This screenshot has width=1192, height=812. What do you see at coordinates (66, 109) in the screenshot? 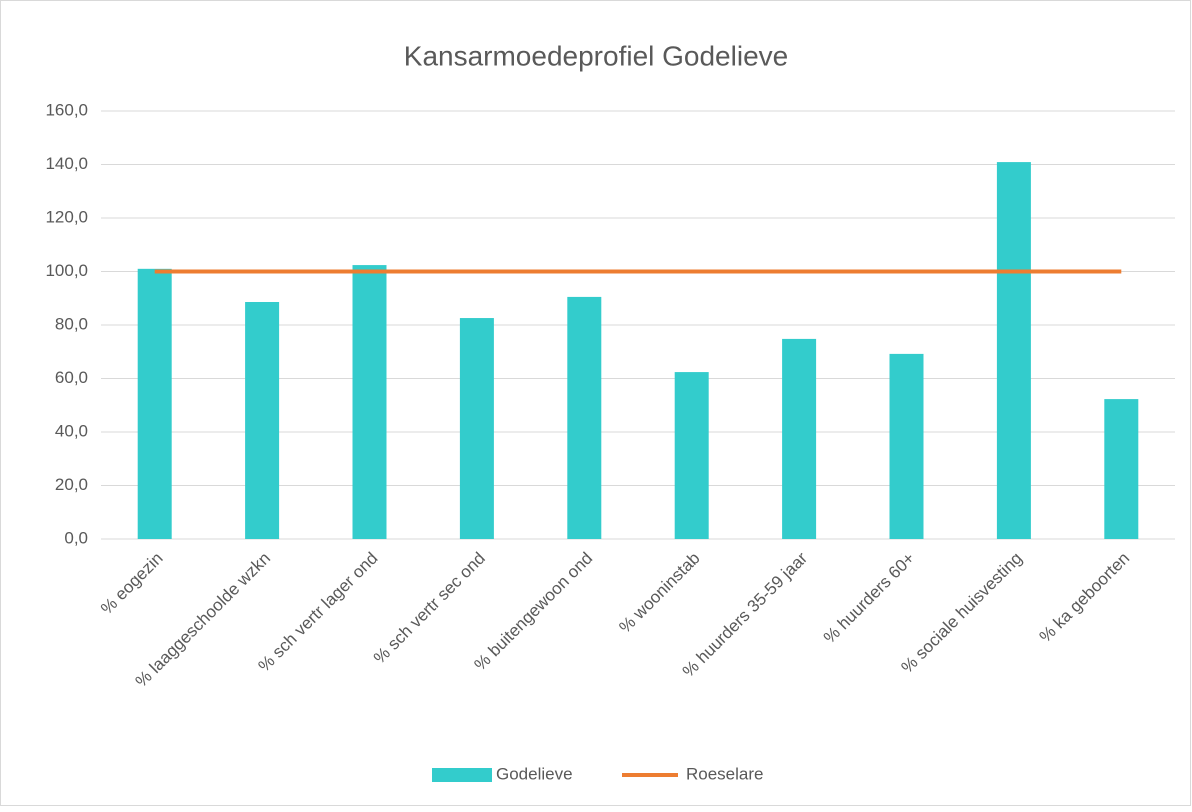
I see `y-tick-label: 160,0` at bounding box center [66, 109].